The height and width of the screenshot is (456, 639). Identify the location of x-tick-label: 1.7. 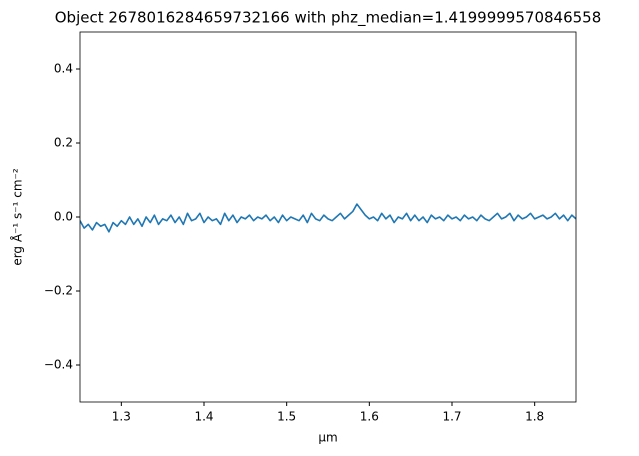
(451, 417).